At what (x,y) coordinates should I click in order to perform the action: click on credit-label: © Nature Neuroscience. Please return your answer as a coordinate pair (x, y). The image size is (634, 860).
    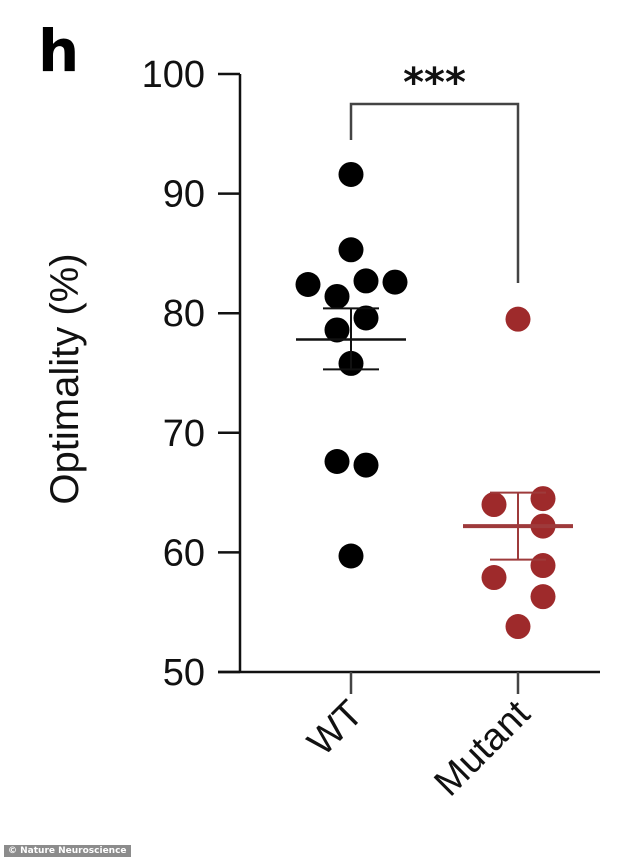
    Looking at the image, I should click on (67, 851).